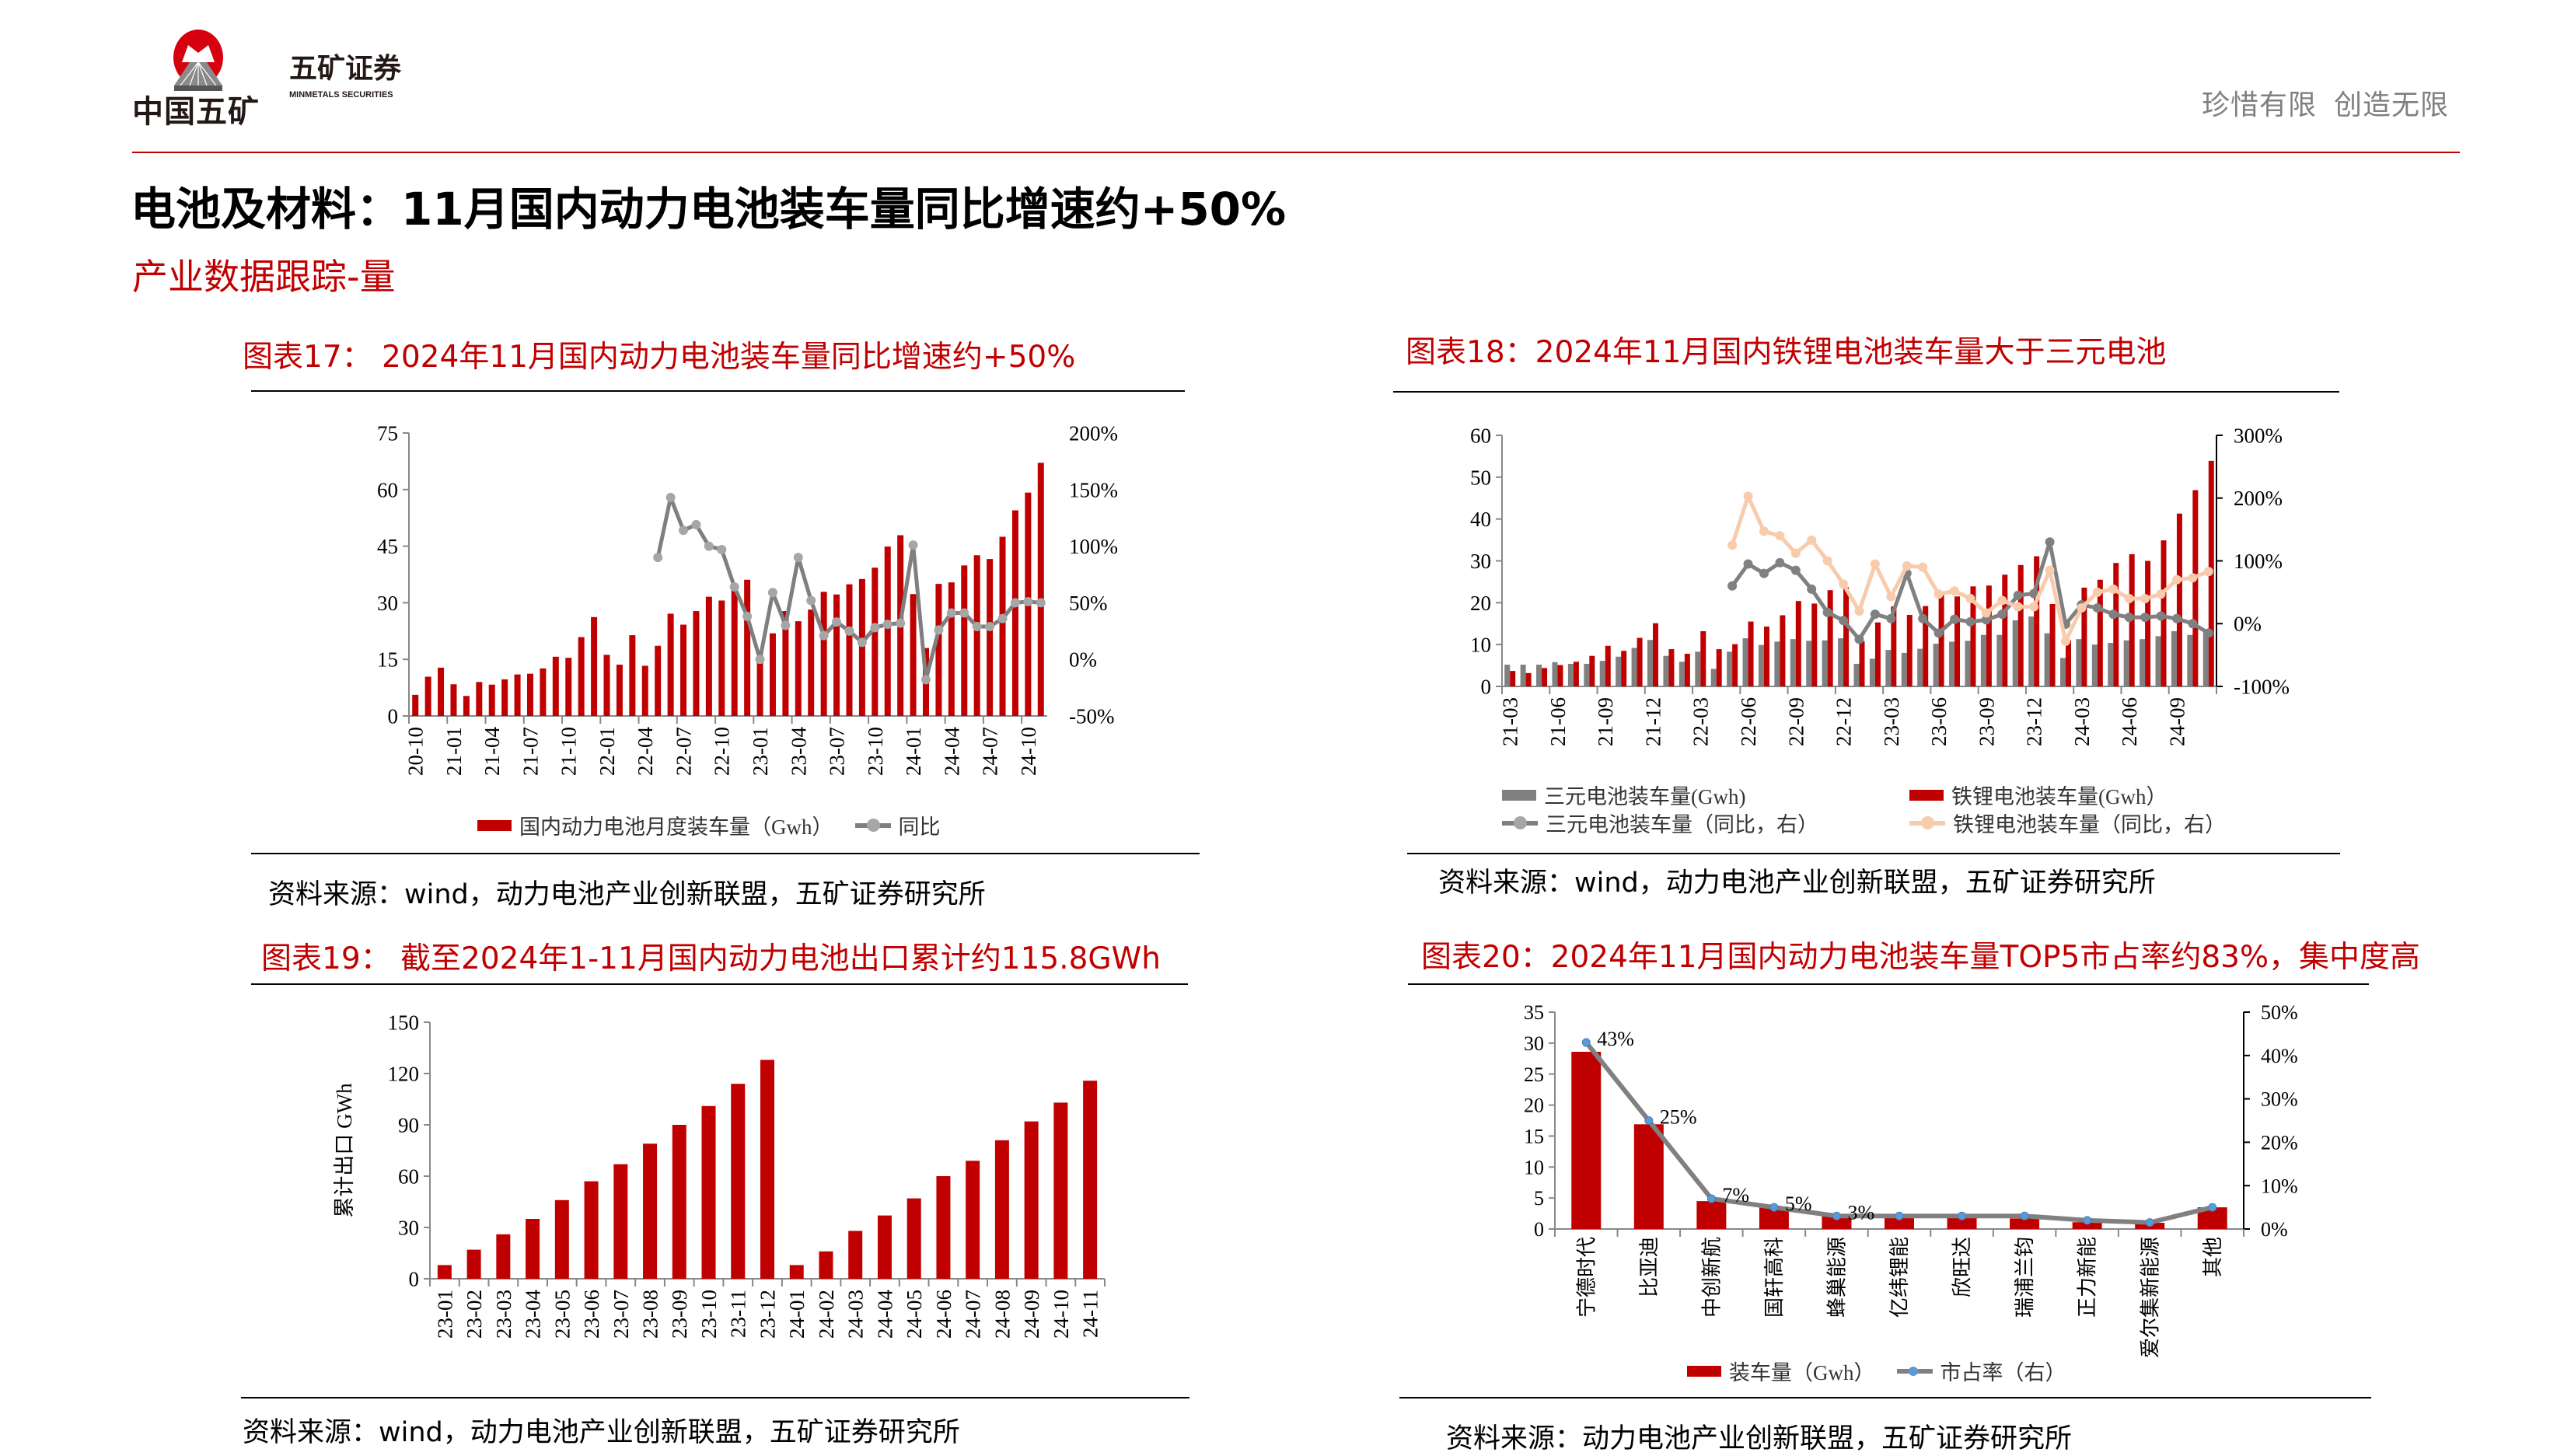 The width and height of the screenshot is (2564, 1456). Describe the element at coordinates (1002, 1314) in the screenshot. I see `x-tick-label: 24-08` at that location.